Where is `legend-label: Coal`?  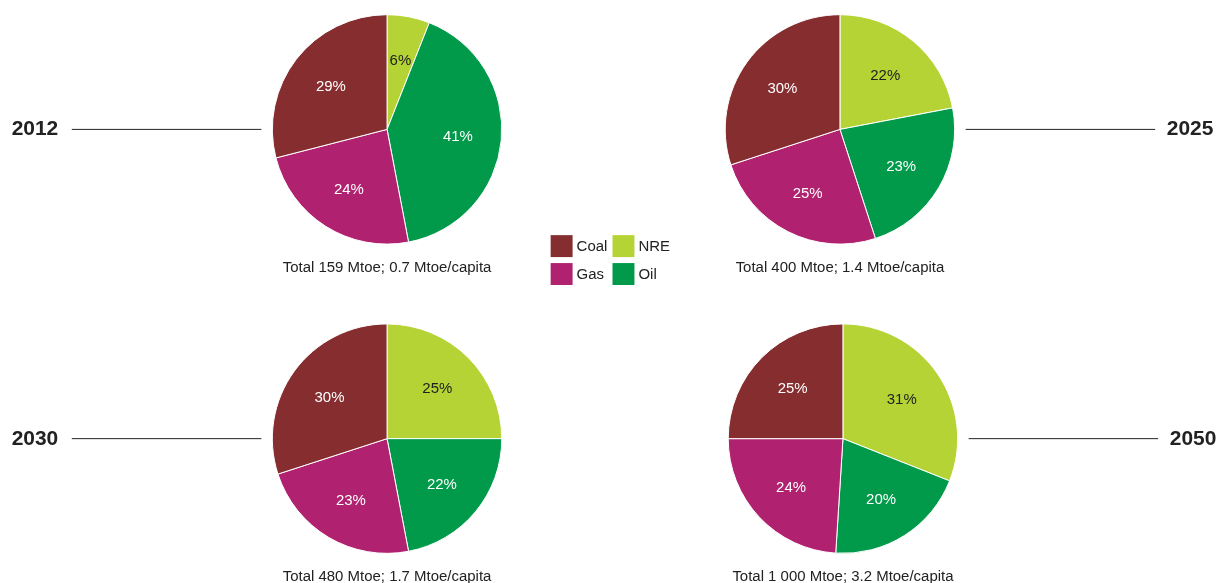
legend-label: Coal is located at coordinates (592, 246).